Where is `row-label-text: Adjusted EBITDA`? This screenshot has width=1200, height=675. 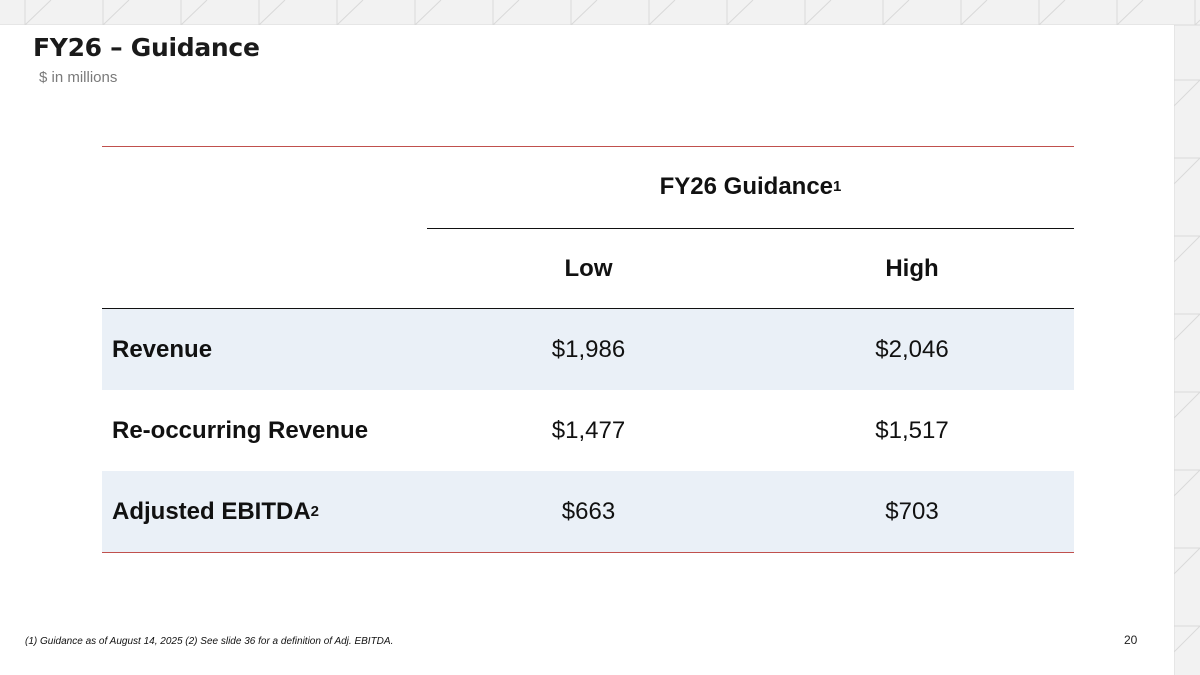 row-label-text: Adjusted EBITDA is located at coordinates (211, 511).